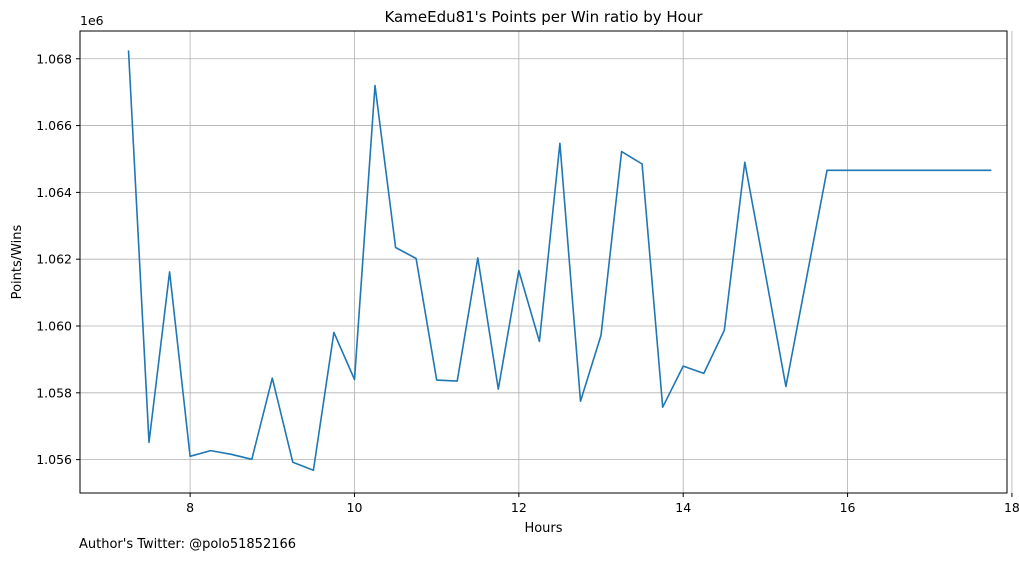  What do you see at coordinates (543, 528) in the screenshot?
I see `x-axis-label: Hours` at bounding box center [543, 528].